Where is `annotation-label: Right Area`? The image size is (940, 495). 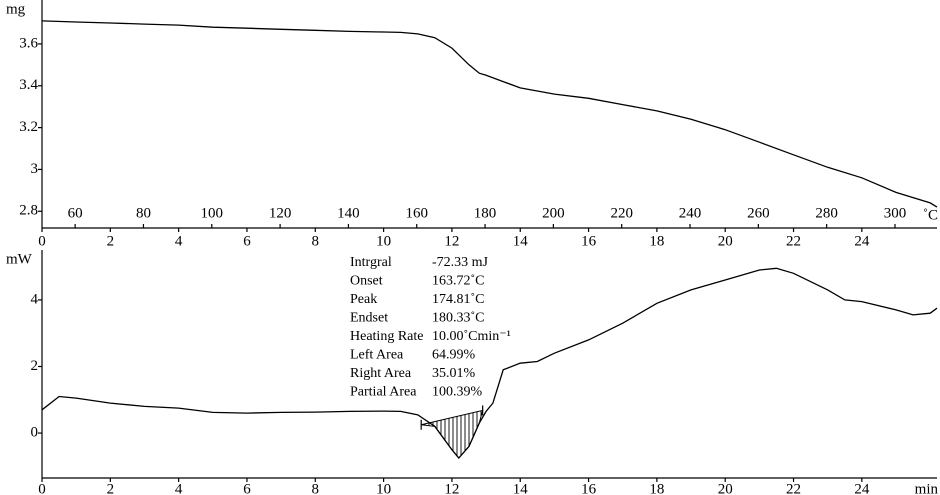 annotation-label: Right Area is located at coordinates (381, 373).